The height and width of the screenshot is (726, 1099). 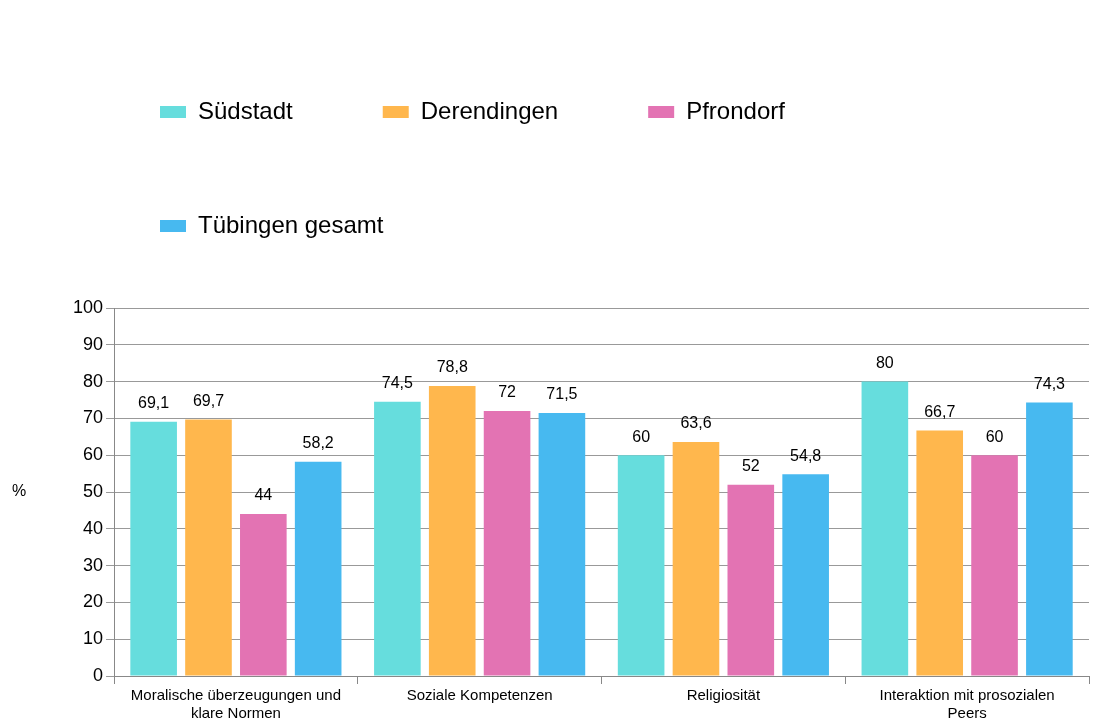 What do you see at coordinates (93, 490) in the screenshot?
I see `y-tick-label: 50` at bounding box center [93, 490].